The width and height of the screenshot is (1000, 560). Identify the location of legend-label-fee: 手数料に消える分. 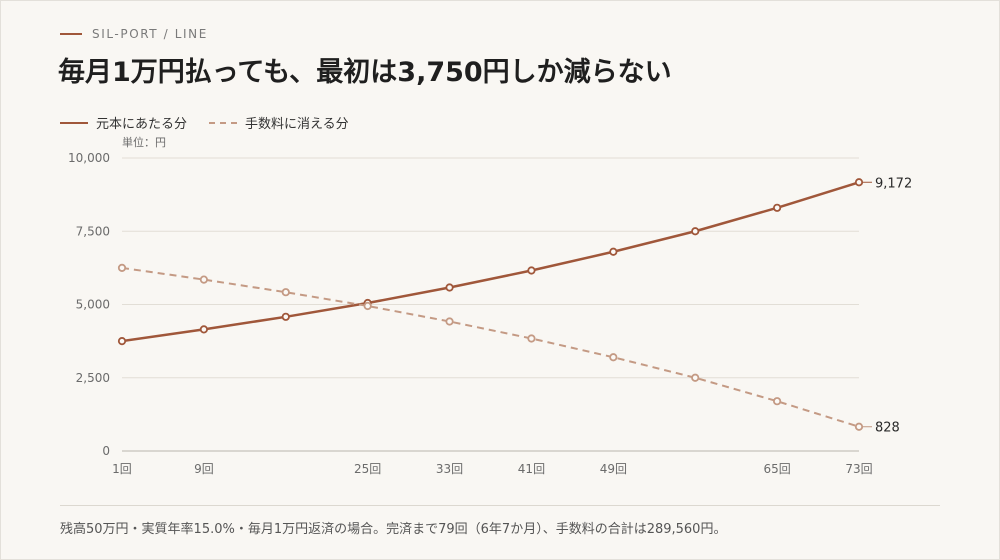
(297, 124).